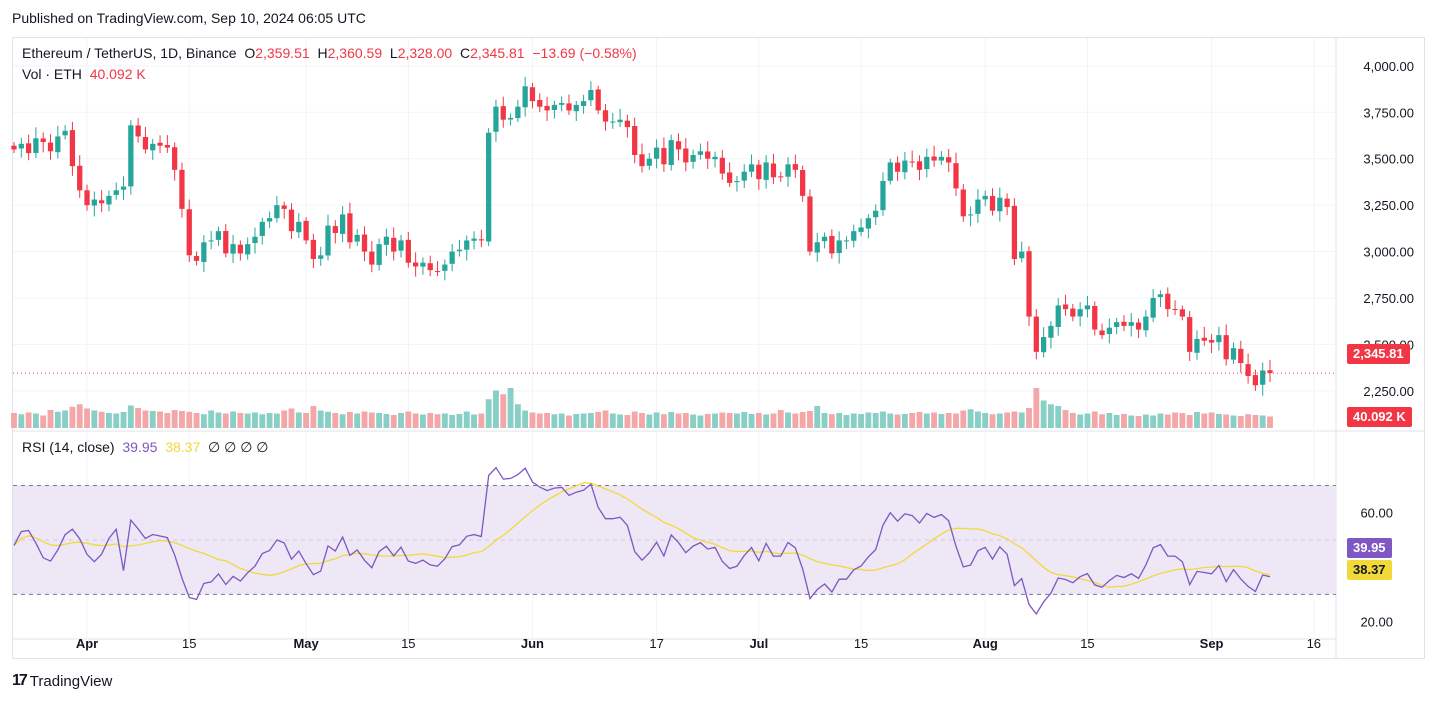 This screenshot has width=1439, height=703. I want to click on volume-value: 40.092 K, so click(117, 74).